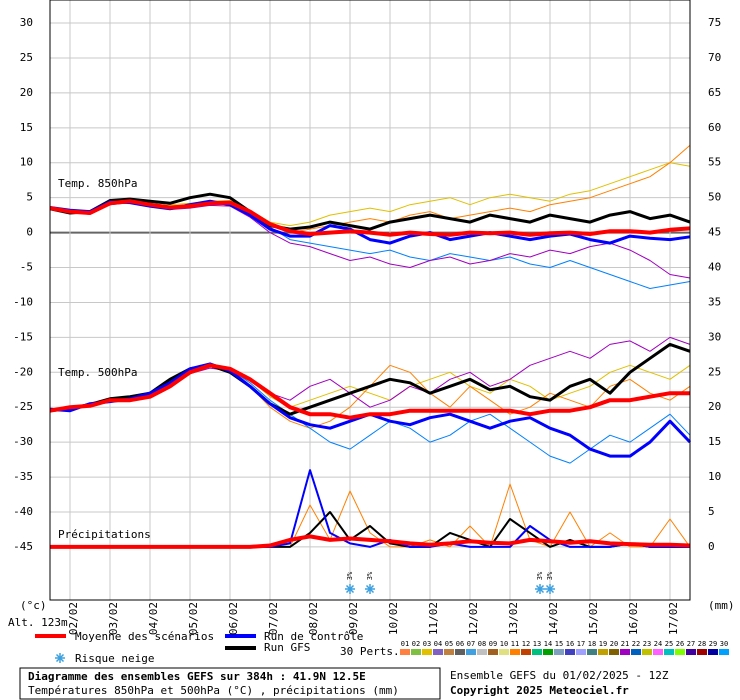  I want to click on pert-label: 30, so click(724, 644).